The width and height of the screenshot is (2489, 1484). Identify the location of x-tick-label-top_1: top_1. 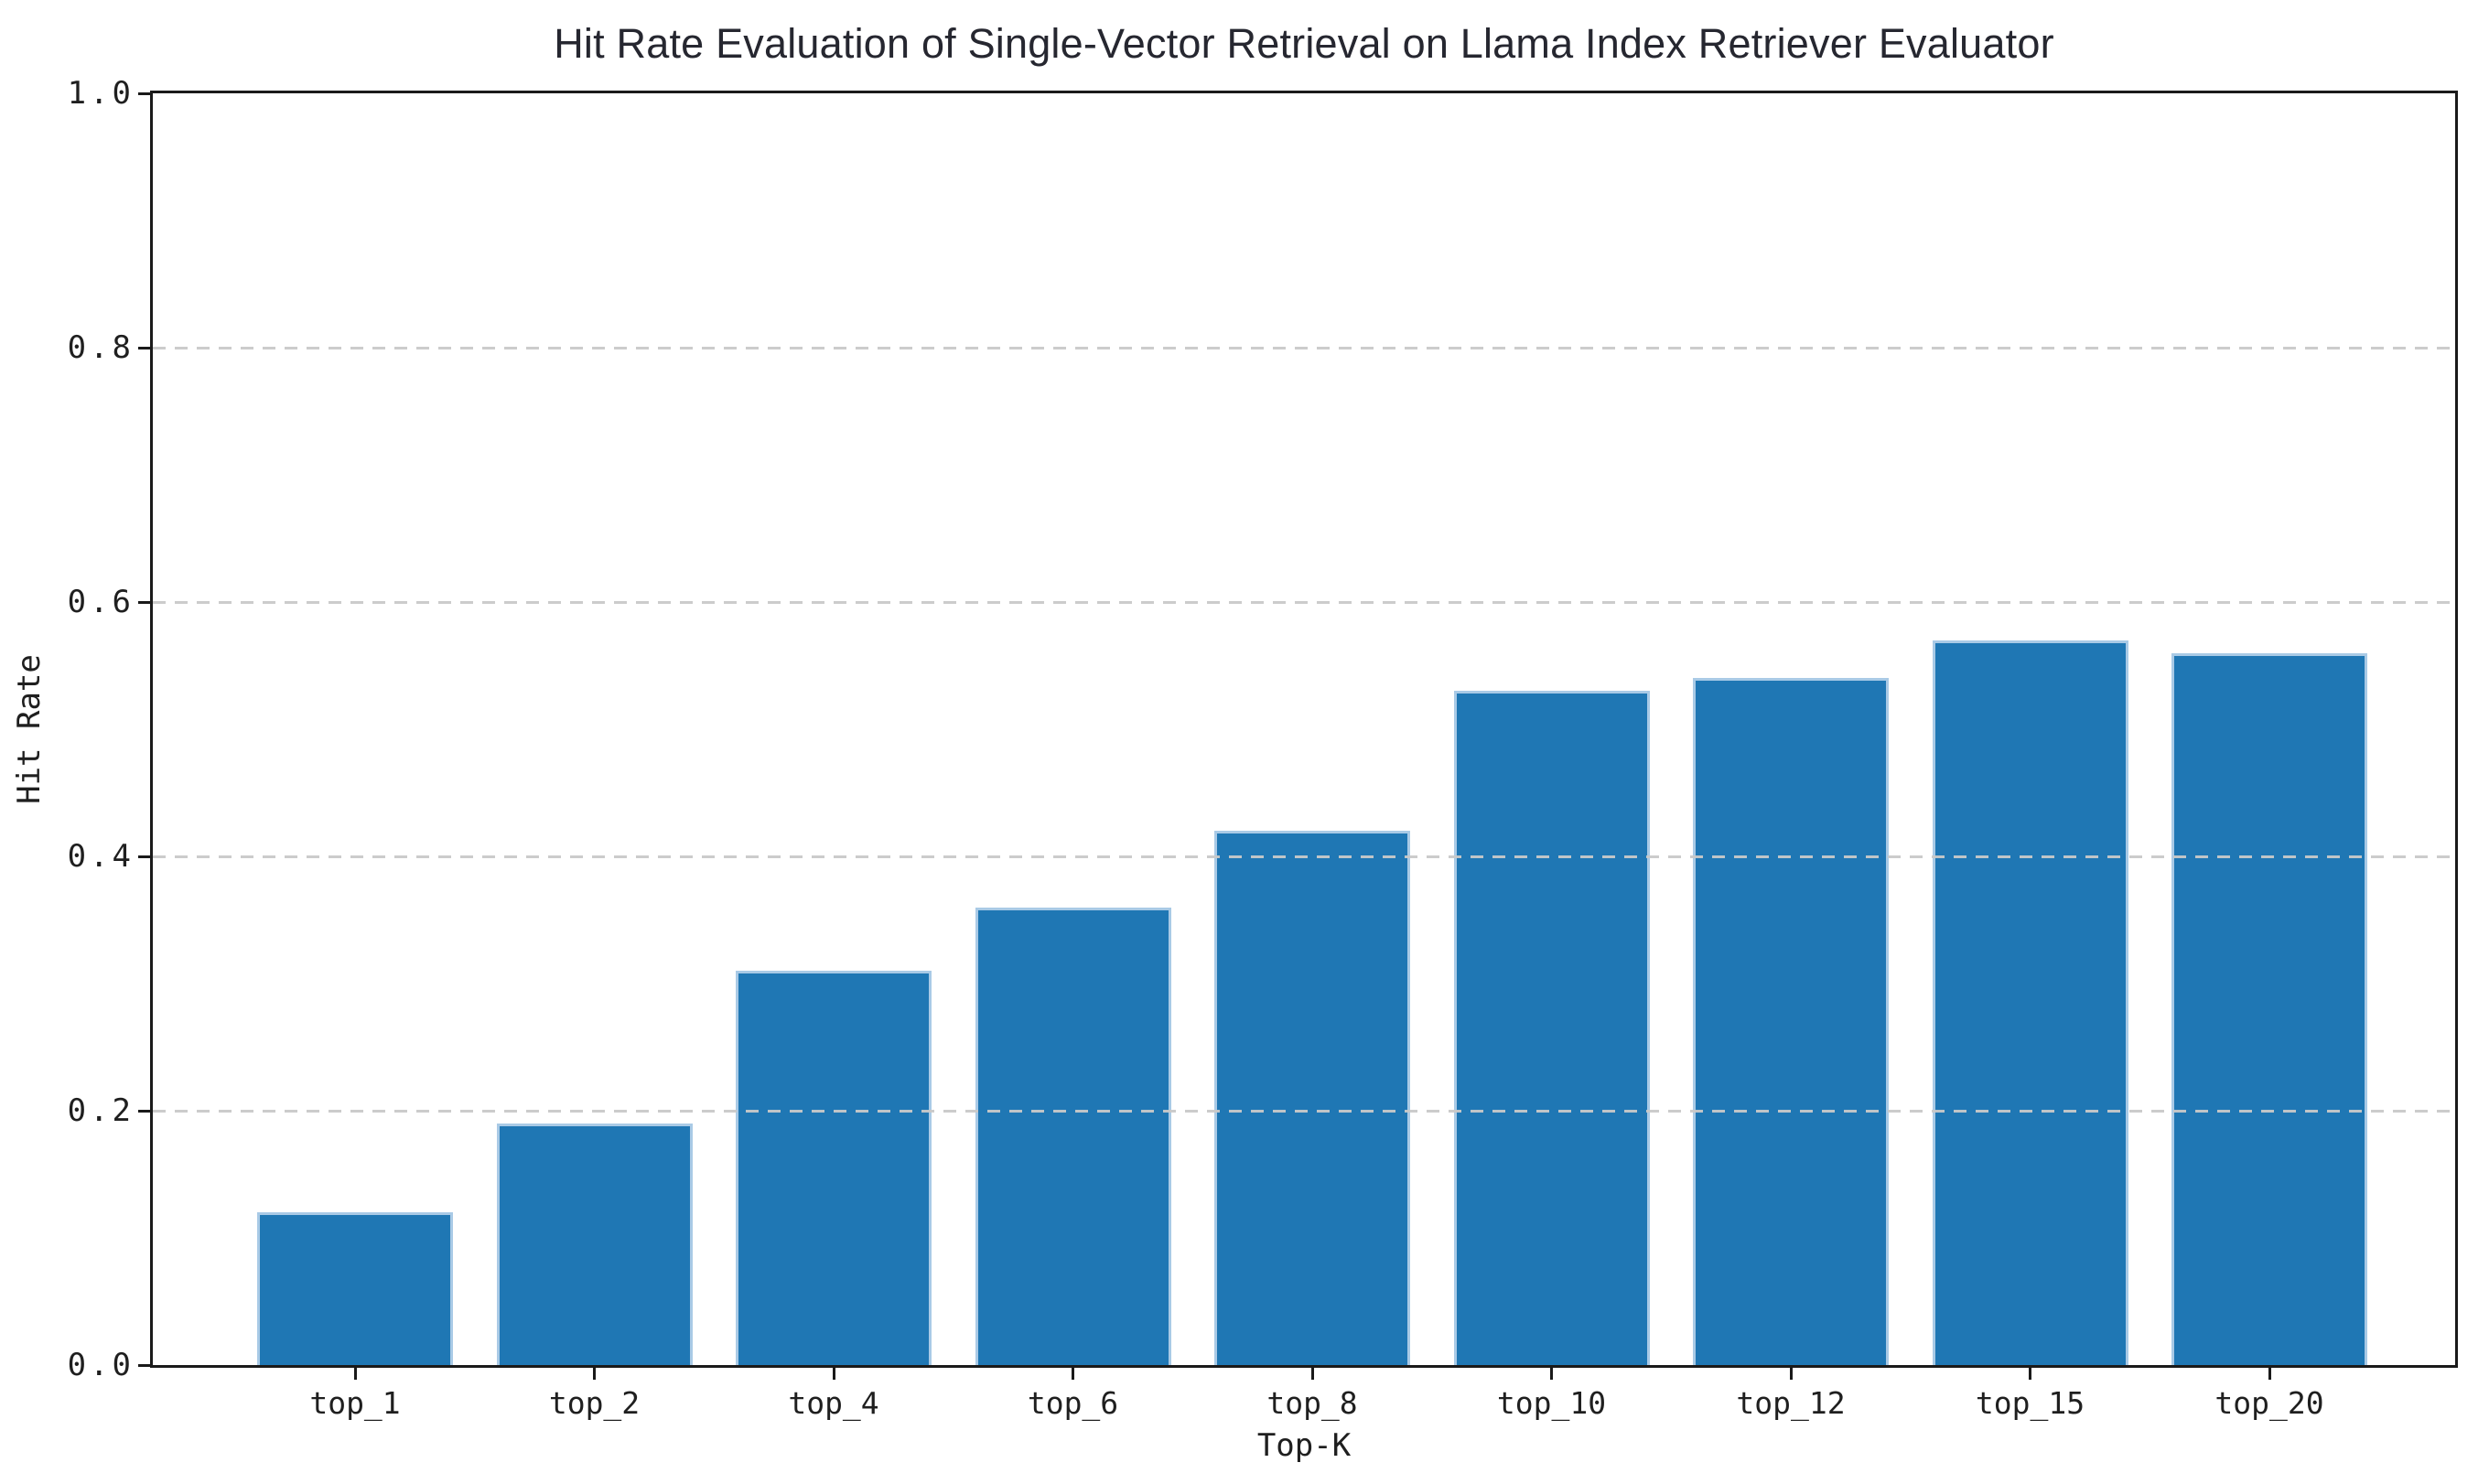
(355, 1403).